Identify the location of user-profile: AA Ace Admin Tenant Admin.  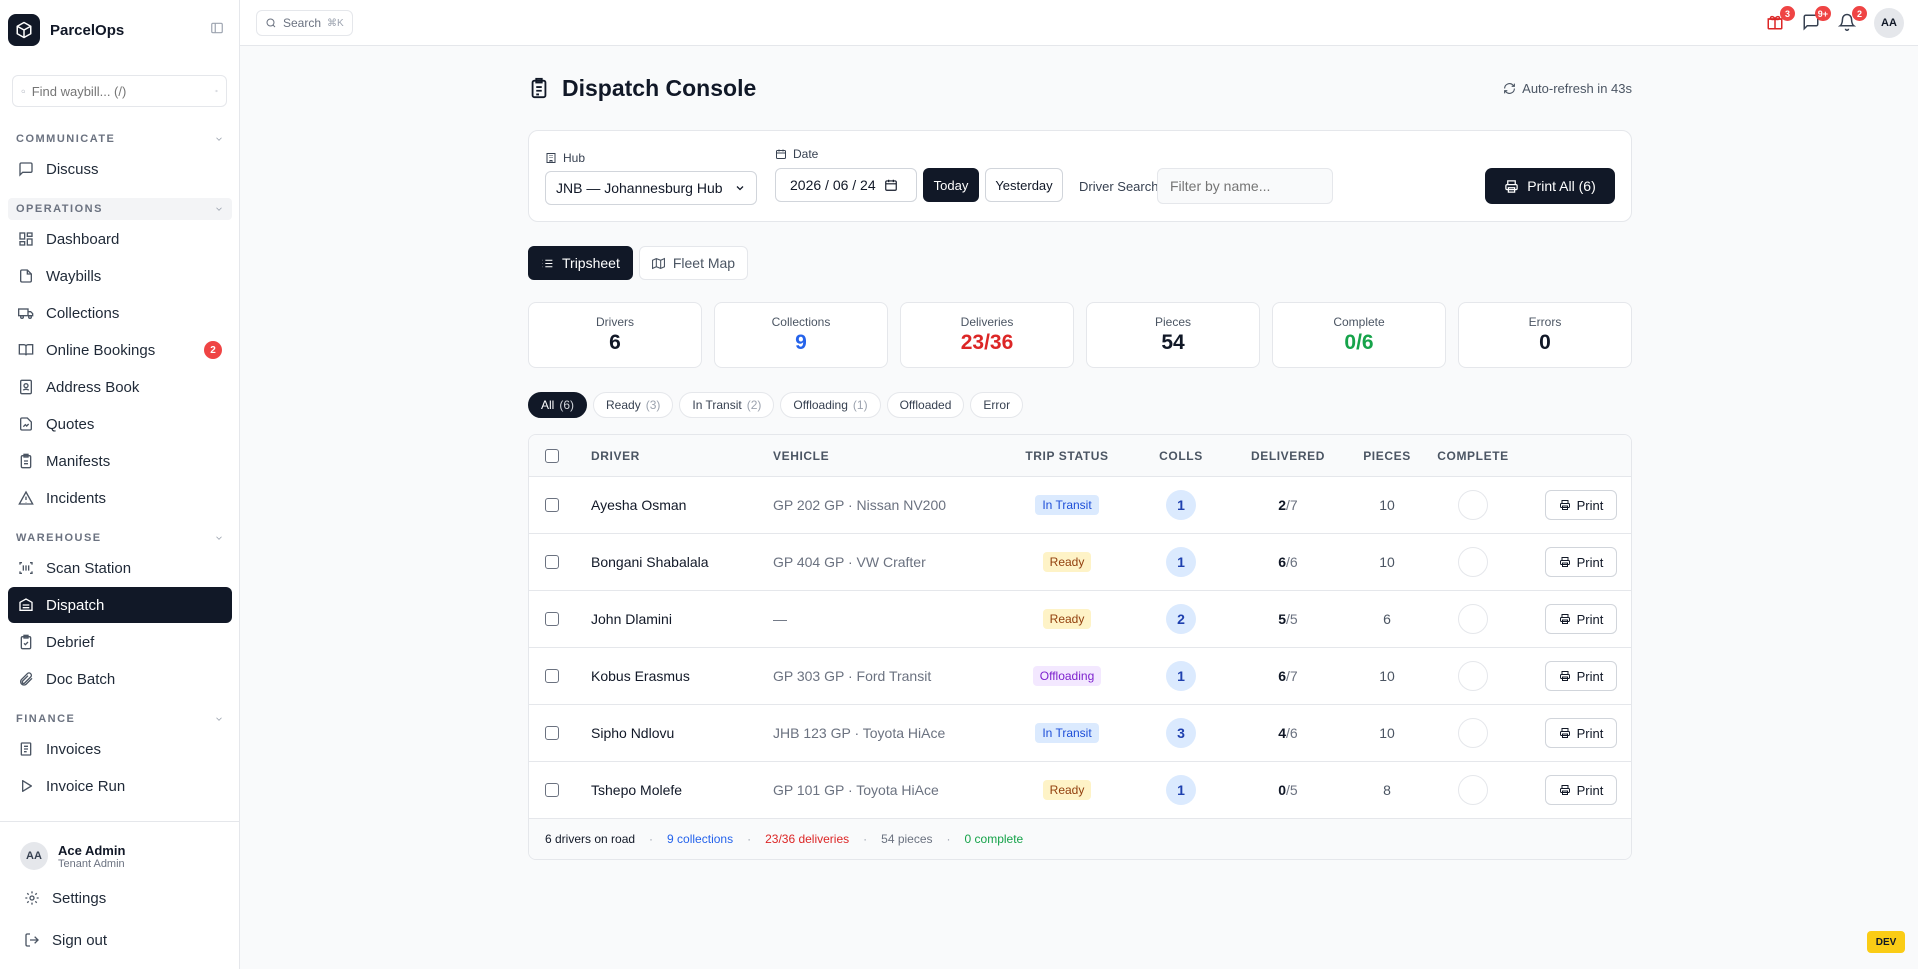
(120, 856).